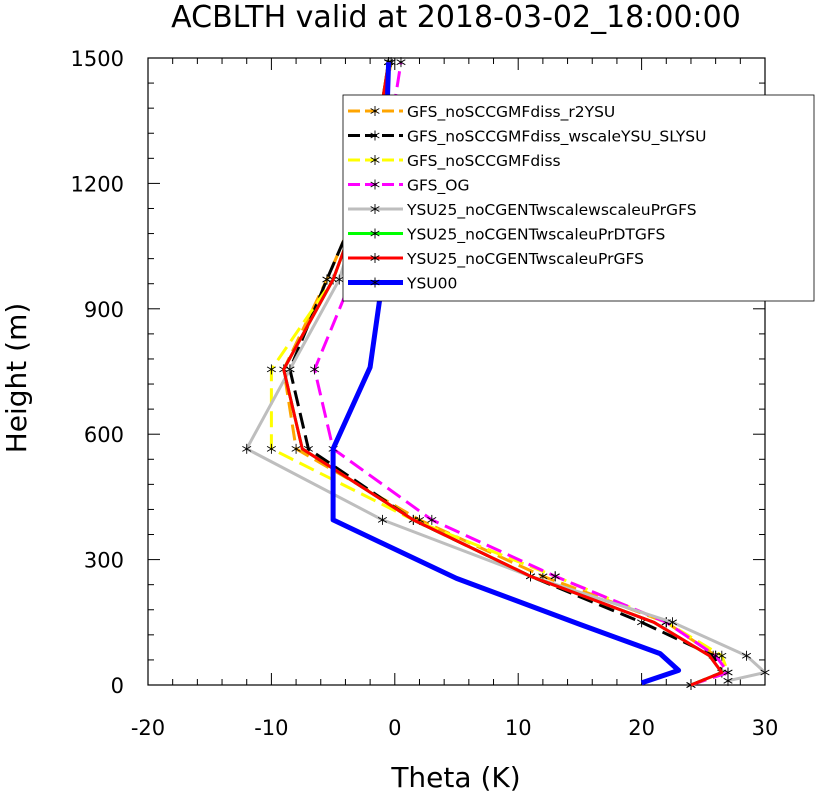 Image resolution: width=817 pixels, height=797 pixels. Describe the element at coordinates (431, 284) in the screenshot. I see `legend-label: YSU00` at that location.